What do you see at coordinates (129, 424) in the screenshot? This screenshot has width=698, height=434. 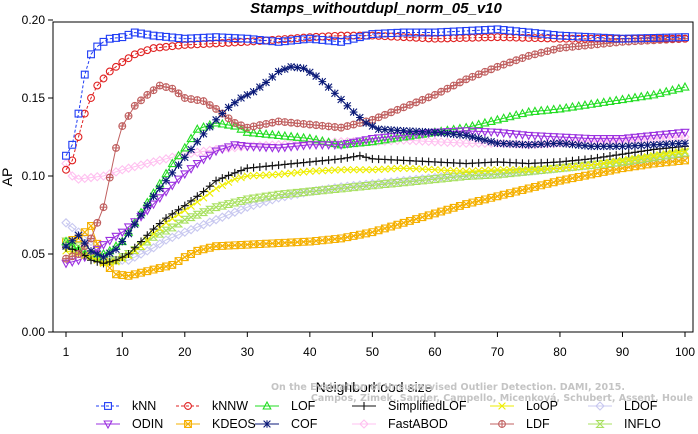 I see `legend-item-odin: ODIN` at bounding box center [129, 424].